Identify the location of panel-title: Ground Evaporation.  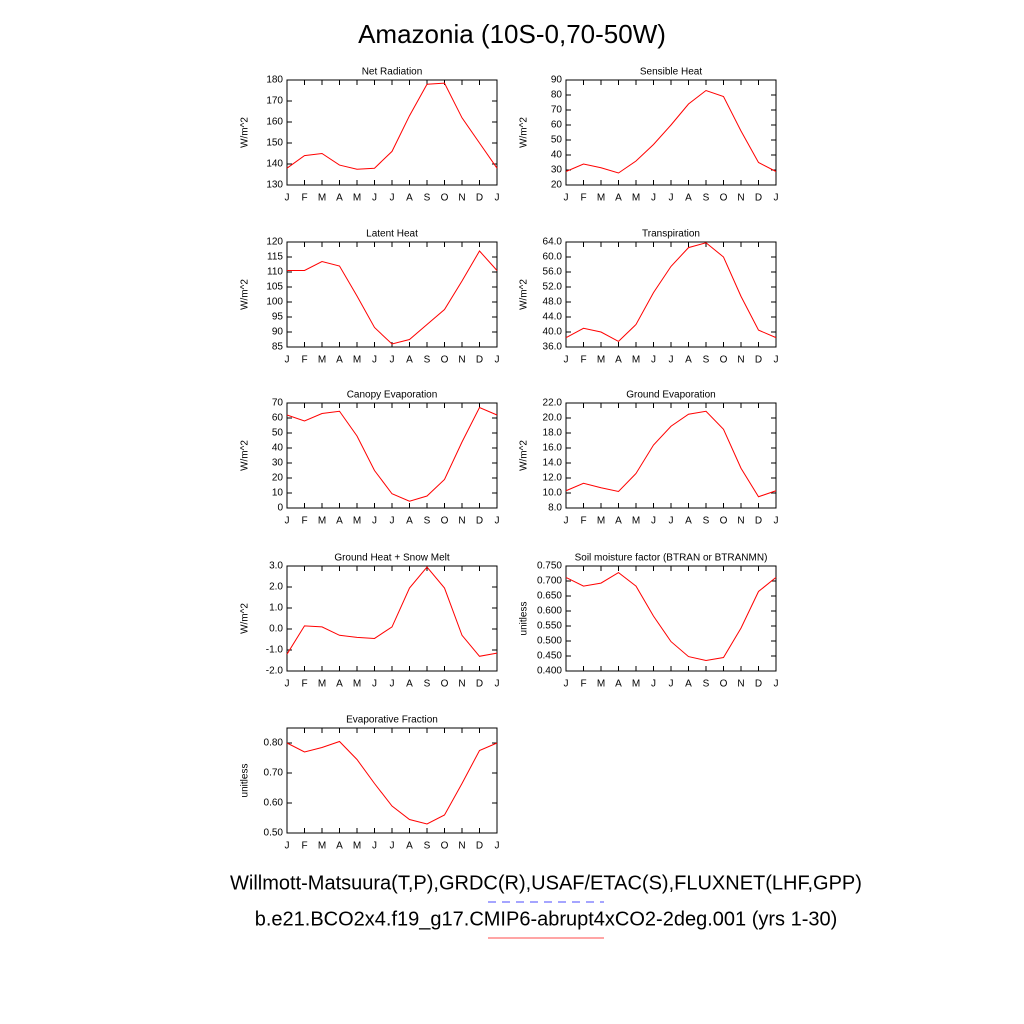
(671, 395).